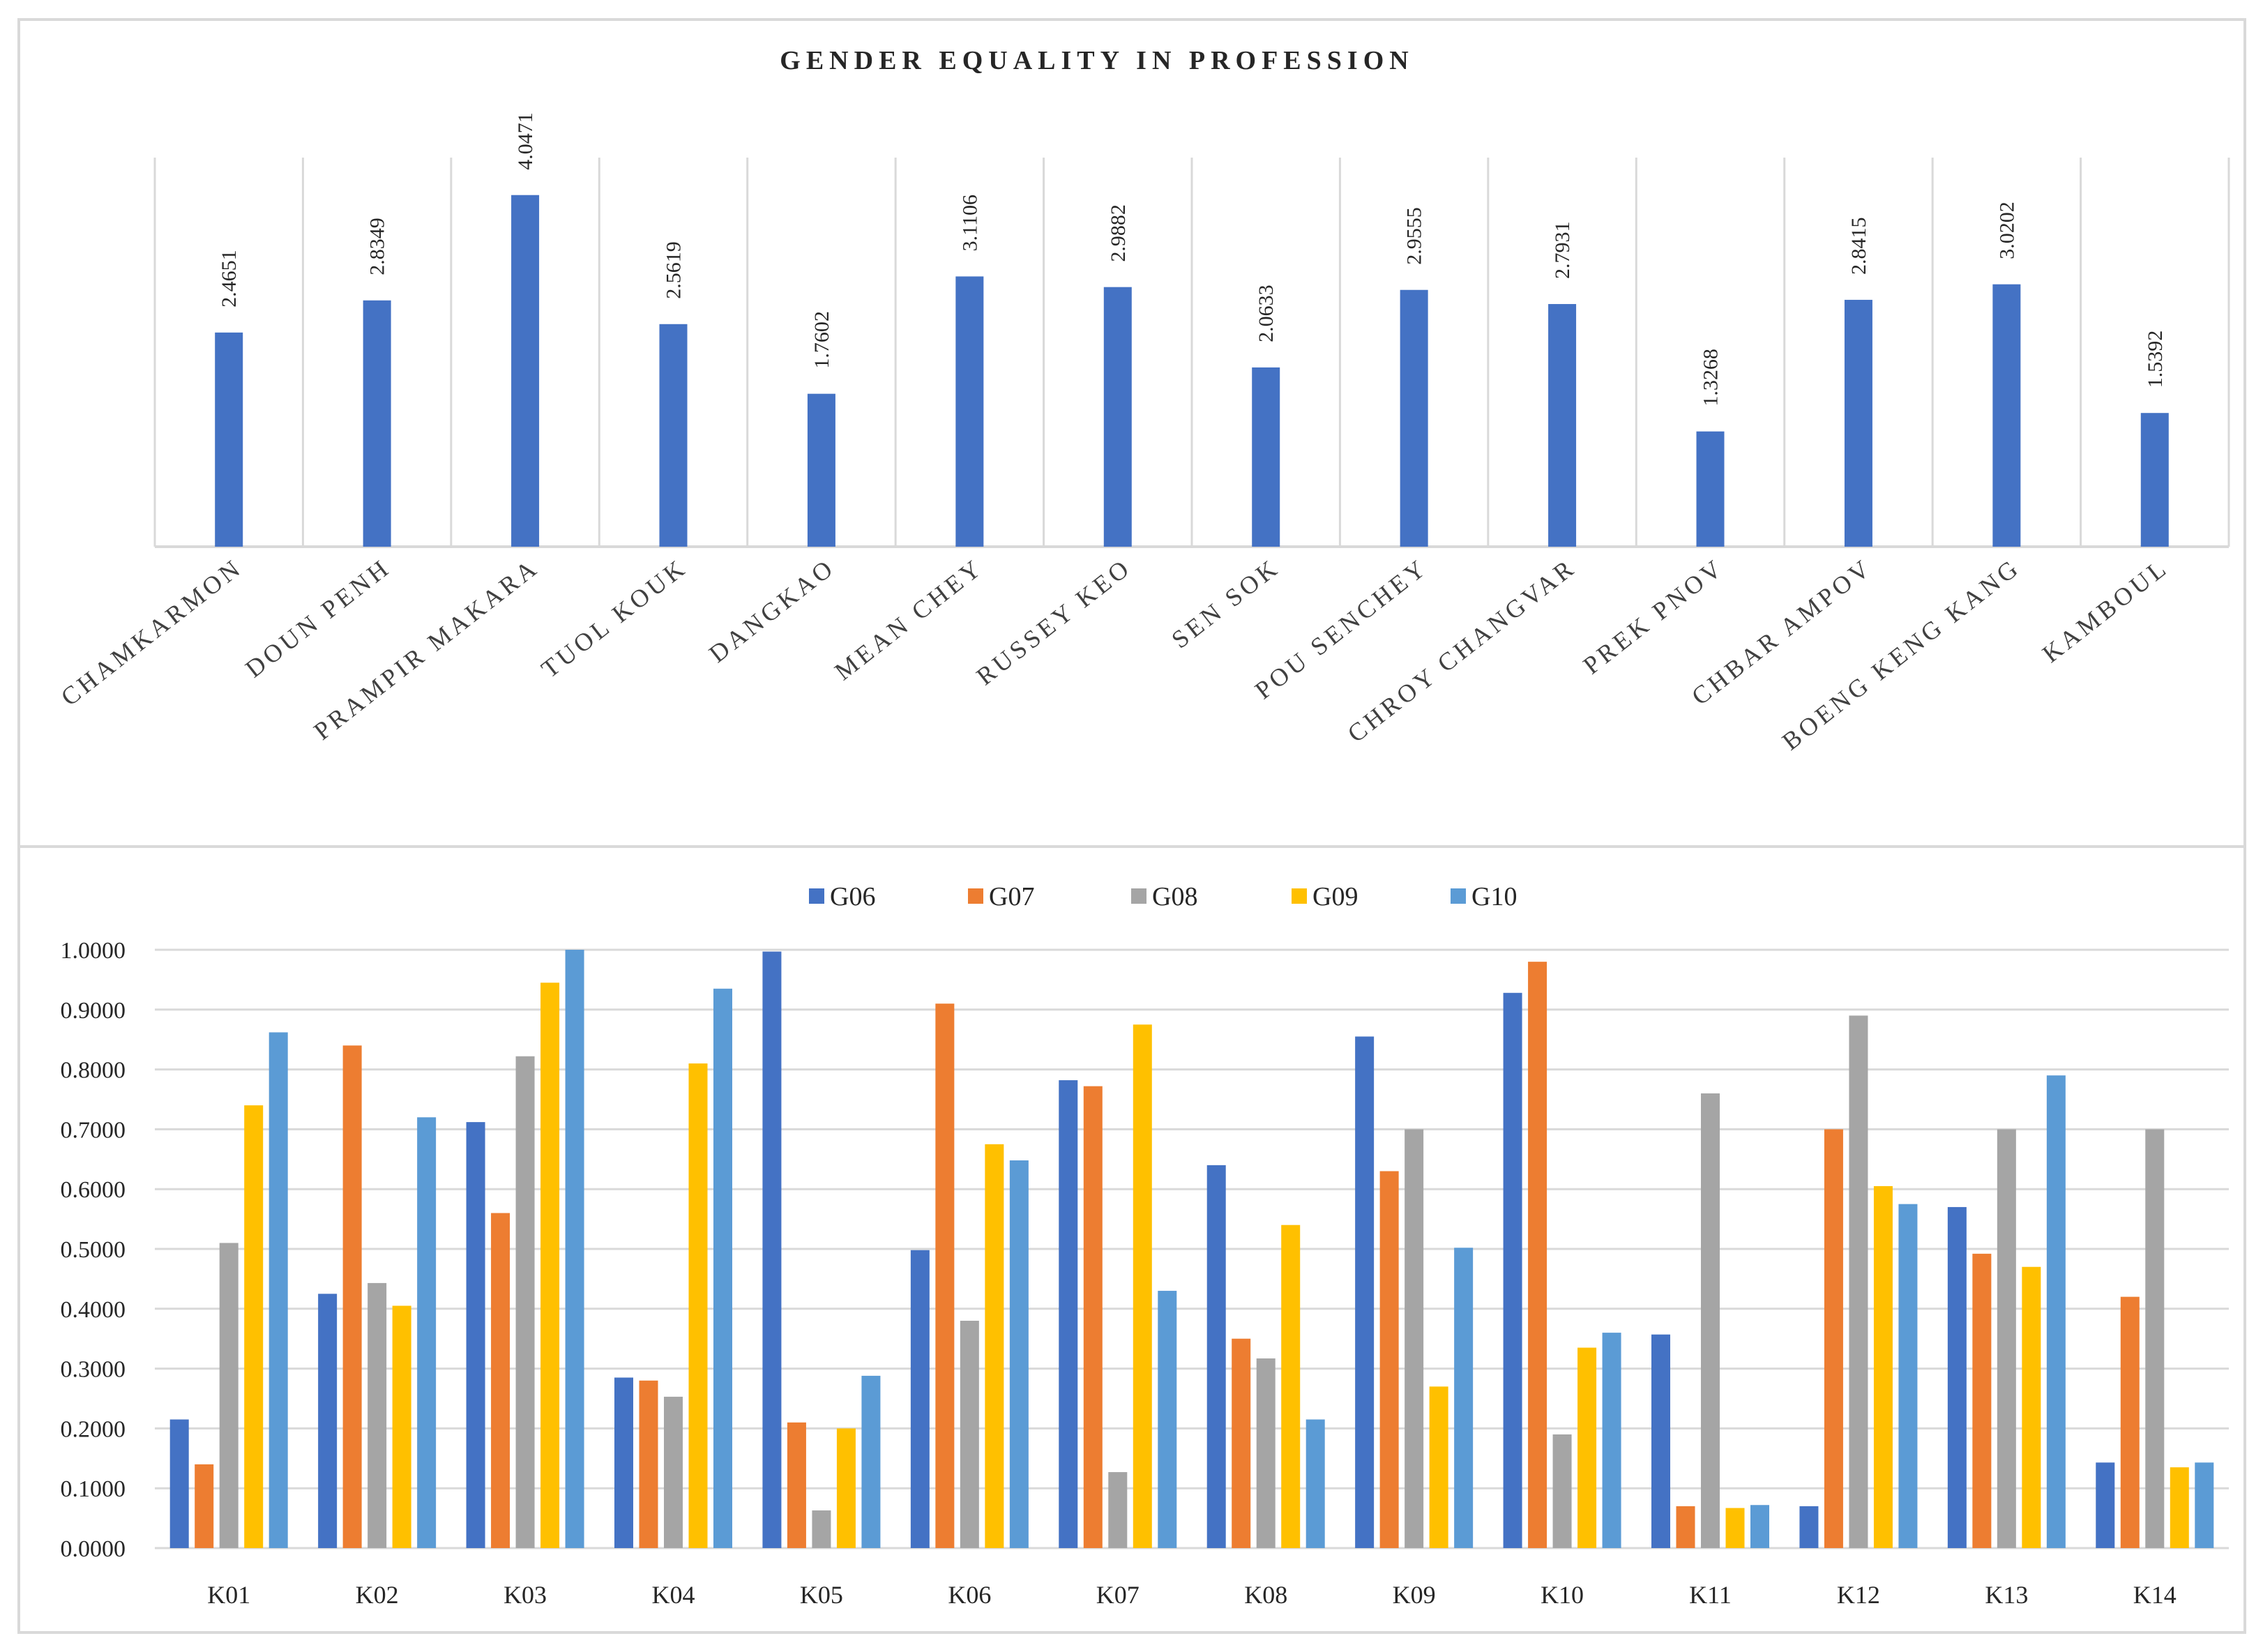 This screenshot has width=2263, height=1652. I want to click on bar-k09-g07, so click(1389, 1359).